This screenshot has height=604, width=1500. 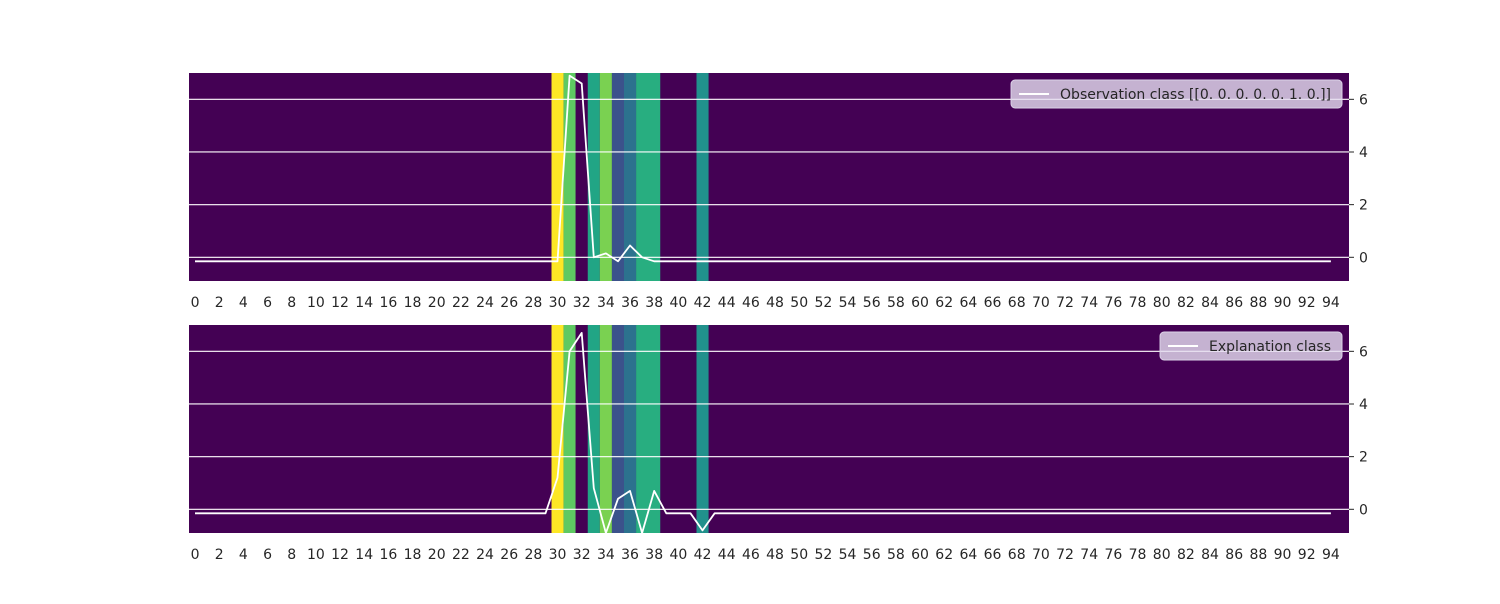 I want to click on x-tick-label: 92, so click(x=1307, y=555).